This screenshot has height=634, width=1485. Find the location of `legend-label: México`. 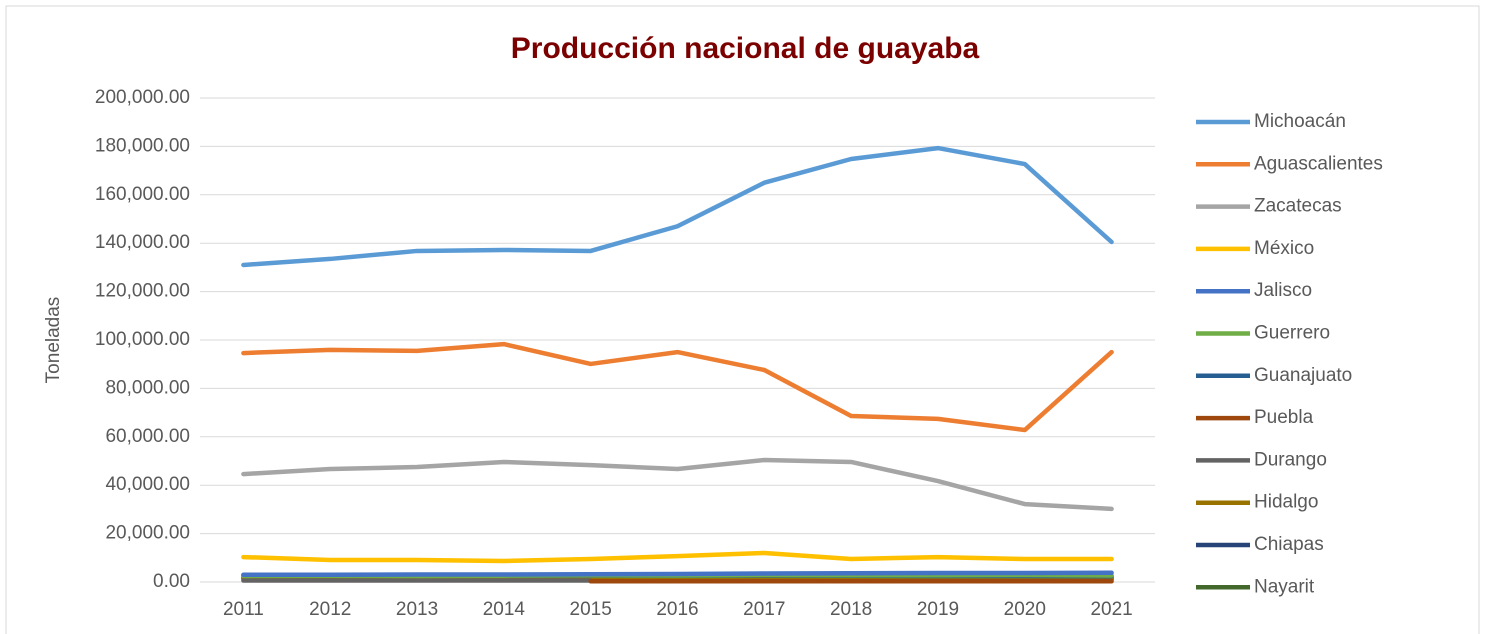

legend-label: México is located at coordinates (1284, 248).